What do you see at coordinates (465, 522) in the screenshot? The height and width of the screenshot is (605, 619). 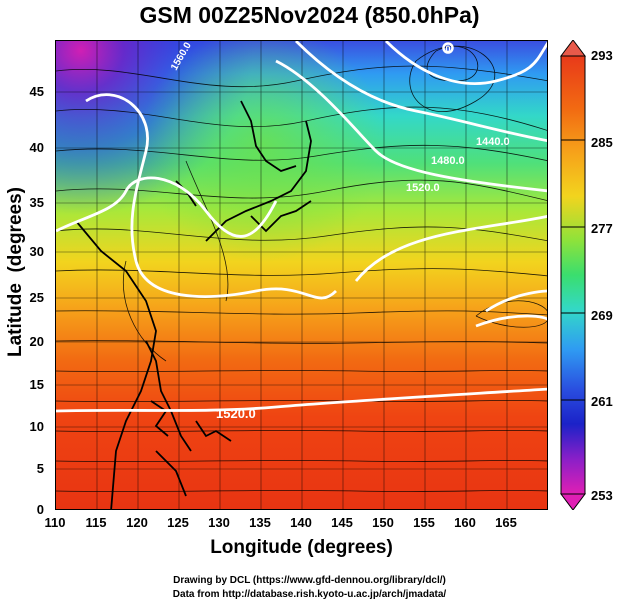 I see `x-tick-label: 160` at bounding box center [465, 522].